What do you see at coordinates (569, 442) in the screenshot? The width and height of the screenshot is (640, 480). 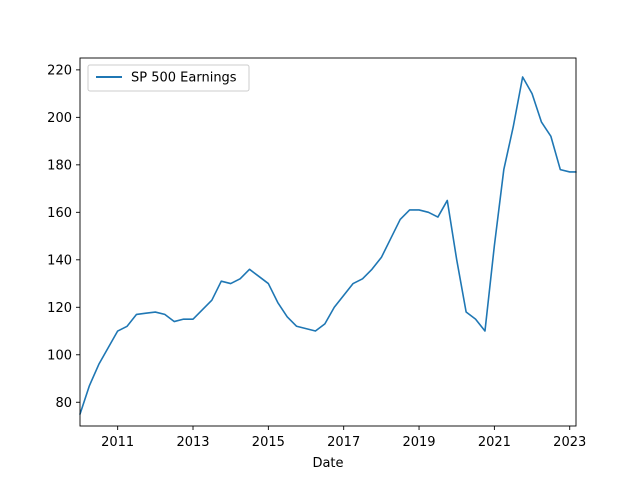 I see `x-tick-label: 2023` at bounding box center [569, 442].